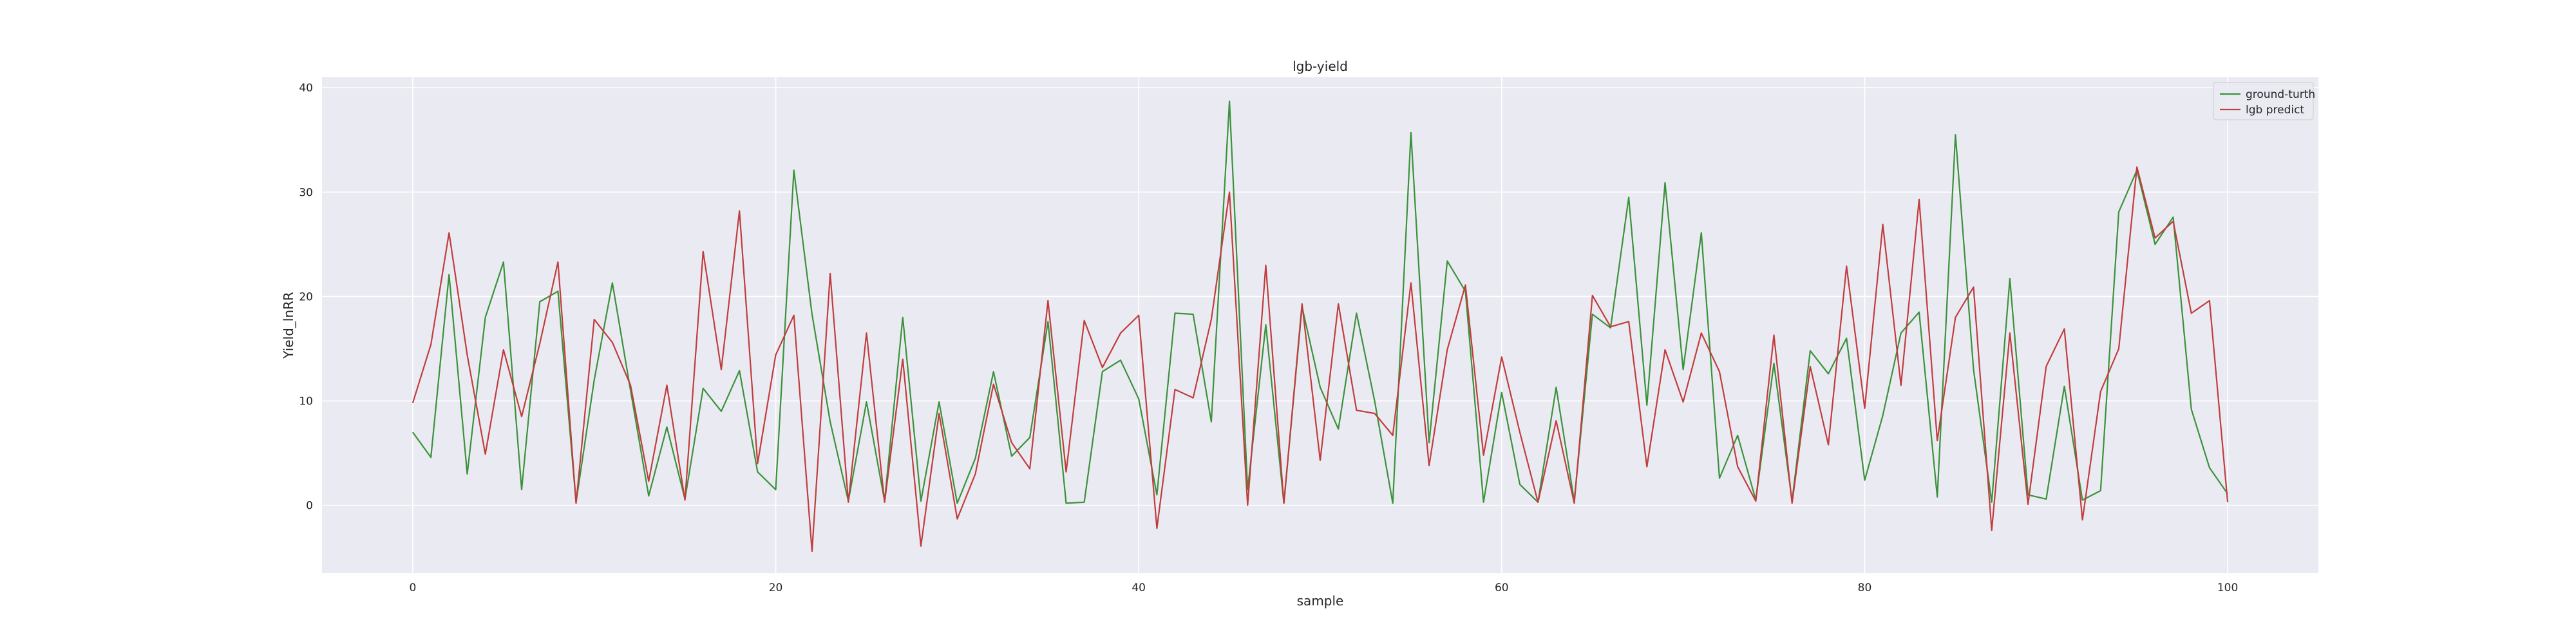 The height and width of the screenshot is (644, 2576). Describe the element at coordinates (306, 192) in the screenshot. I see `y-tick-label: 30` at that location.